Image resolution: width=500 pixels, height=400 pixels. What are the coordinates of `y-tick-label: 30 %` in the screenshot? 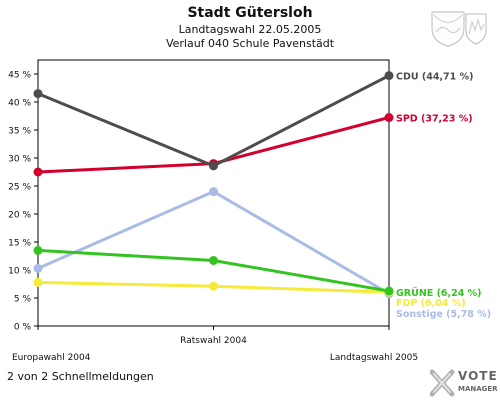 It's located at (19, 160).